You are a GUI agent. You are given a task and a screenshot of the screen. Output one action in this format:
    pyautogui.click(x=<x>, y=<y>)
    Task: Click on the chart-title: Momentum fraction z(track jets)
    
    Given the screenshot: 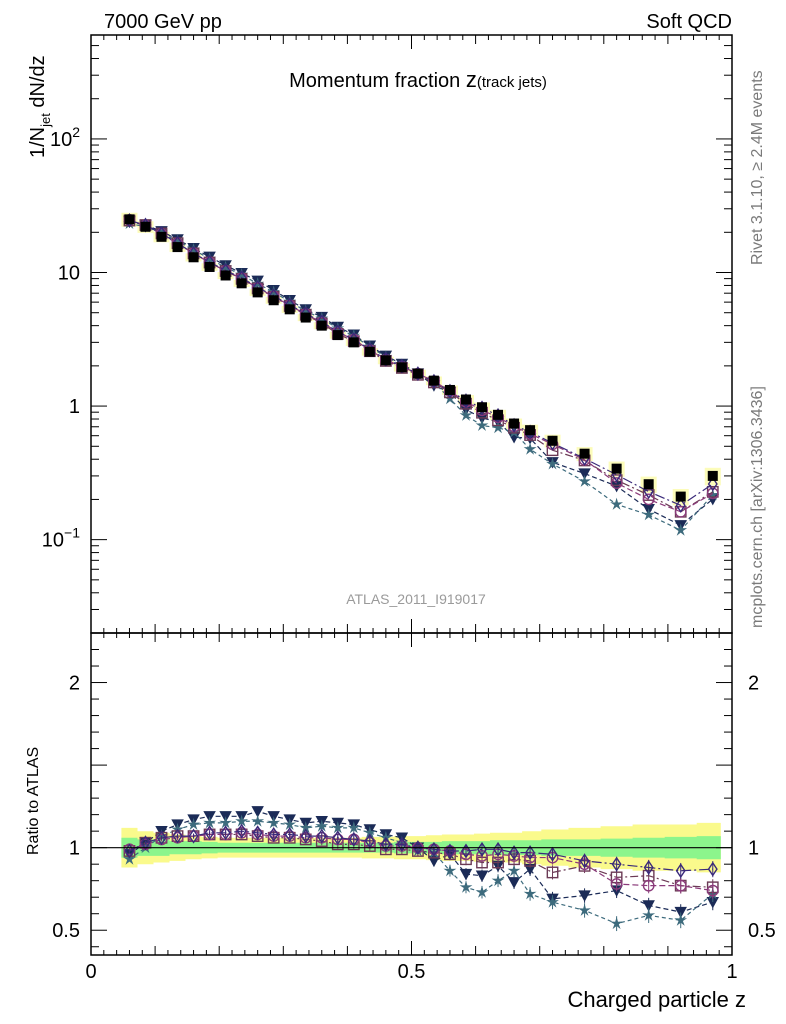 What is the action you would take?
    pyautogui.click(x=418, y=79)
    